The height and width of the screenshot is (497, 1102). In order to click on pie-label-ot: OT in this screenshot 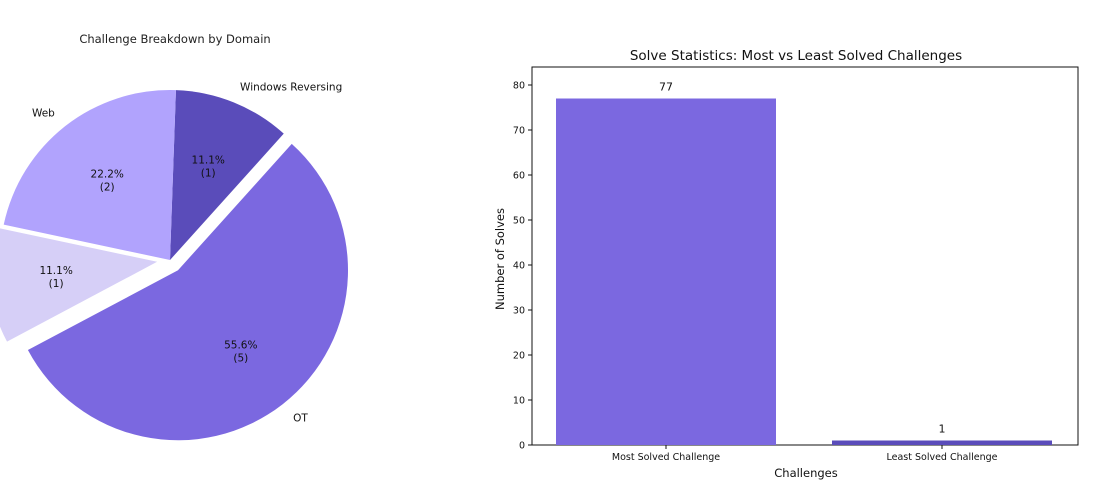, I will do `click(300, 419)`.